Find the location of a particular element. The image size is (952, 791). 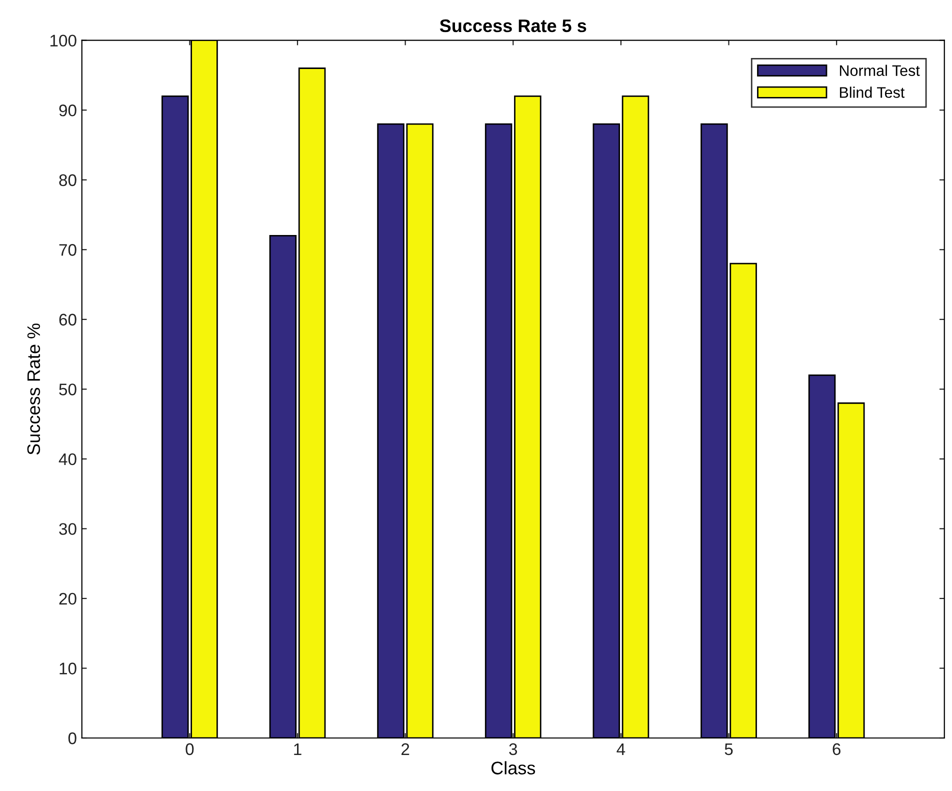

x-tick-label: 2 is located at coordinates (406, 749).